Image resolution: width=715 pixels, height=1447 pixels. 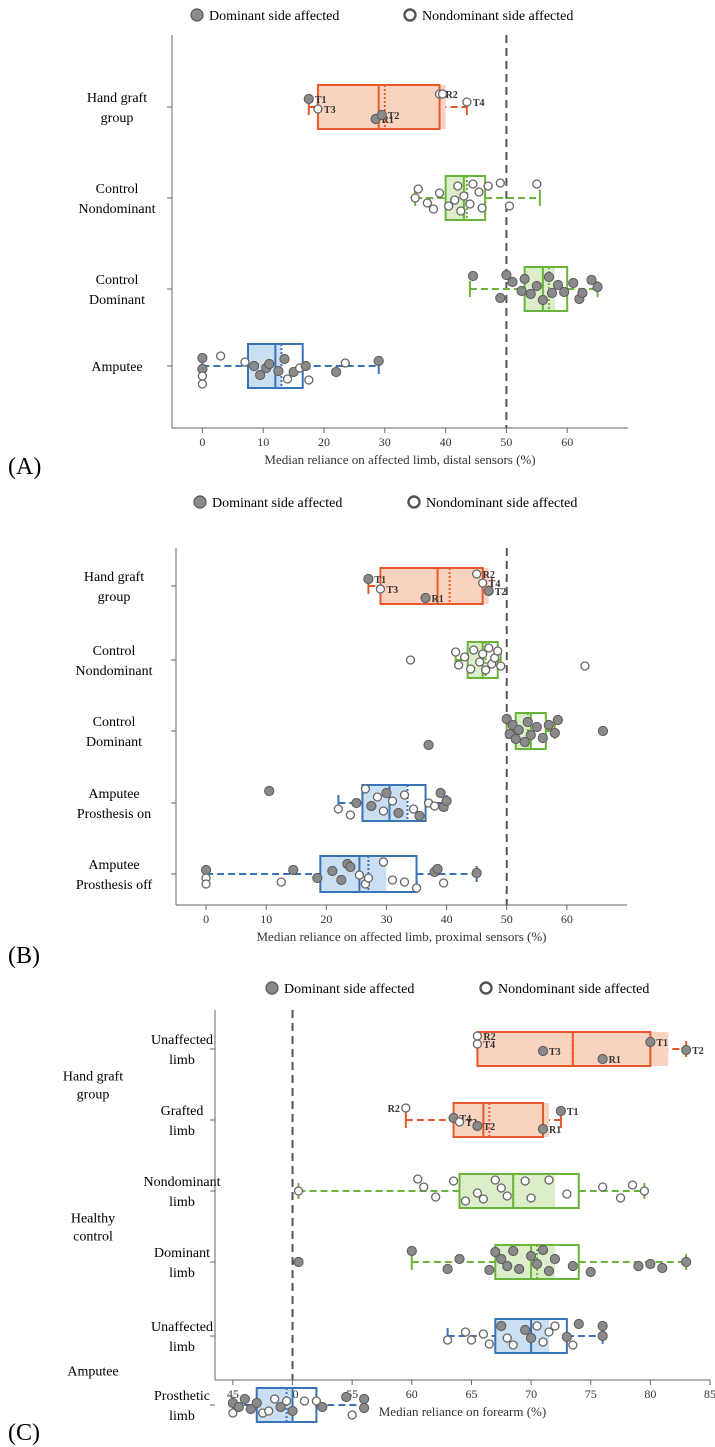 I want to click on category-label-line: Hand graft, so click(x=117, y=98).